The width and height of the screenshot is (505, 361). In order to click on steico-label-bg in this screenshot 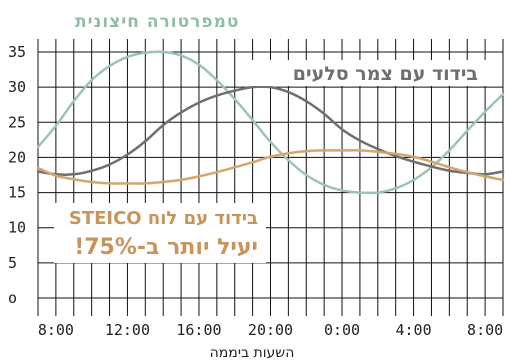, I will do `click(160, 233)`.